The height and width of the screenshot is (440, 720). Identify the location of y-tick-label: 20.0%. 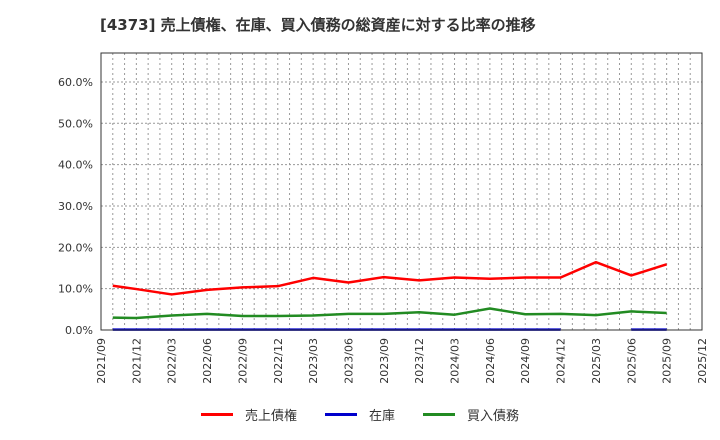
(75, 247).